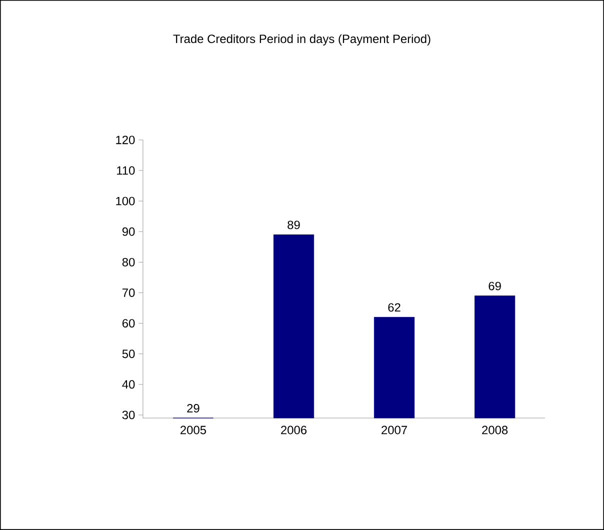  I want to click on x-tick-label: 2008, so click(495, 430).